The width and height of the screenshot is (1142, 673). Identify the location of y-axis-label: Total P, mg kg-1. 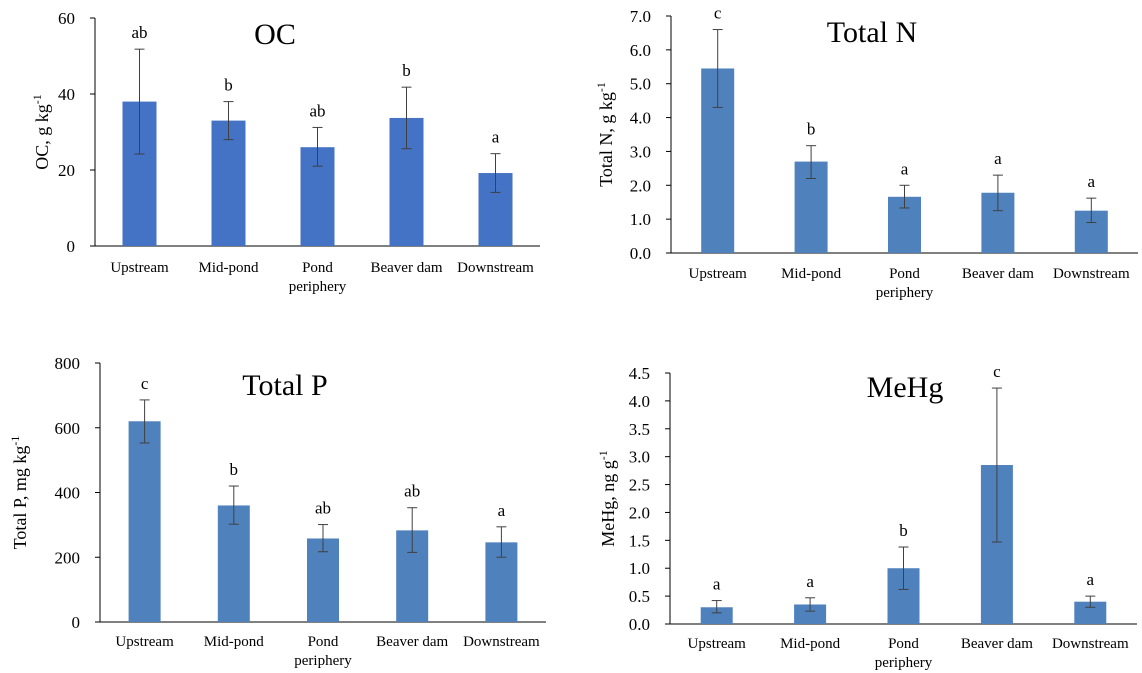
(19, 493).